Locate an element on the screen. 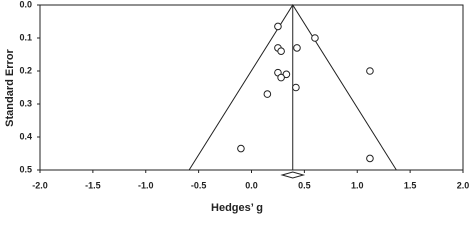 The image size is (474, 250). x-tick-label: 1.5 is located at coordinates (410, 185).